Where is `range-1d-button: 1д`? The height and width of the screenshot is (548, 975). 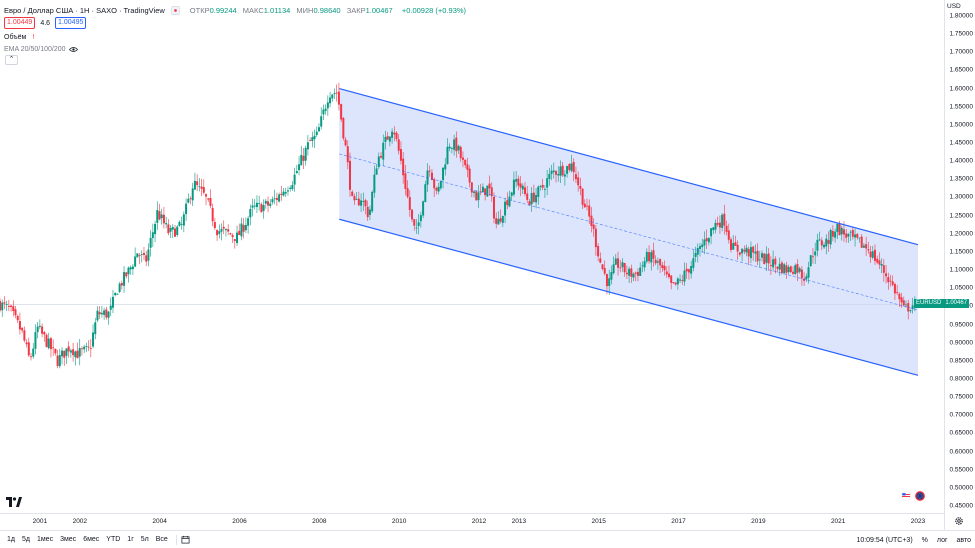 range-1d-button: 1д is located at coordinates (11, 539).